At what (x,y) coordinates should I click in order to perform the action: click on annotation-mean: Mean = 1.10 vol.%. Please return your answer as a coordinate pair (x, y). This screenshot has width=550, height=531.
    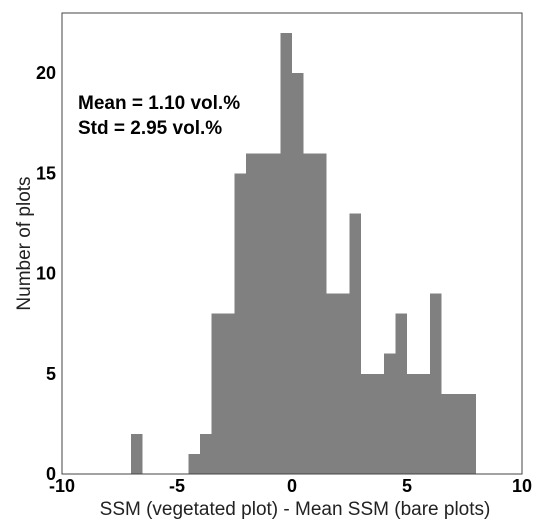
    Looking at the image, I should click on (159, 103).